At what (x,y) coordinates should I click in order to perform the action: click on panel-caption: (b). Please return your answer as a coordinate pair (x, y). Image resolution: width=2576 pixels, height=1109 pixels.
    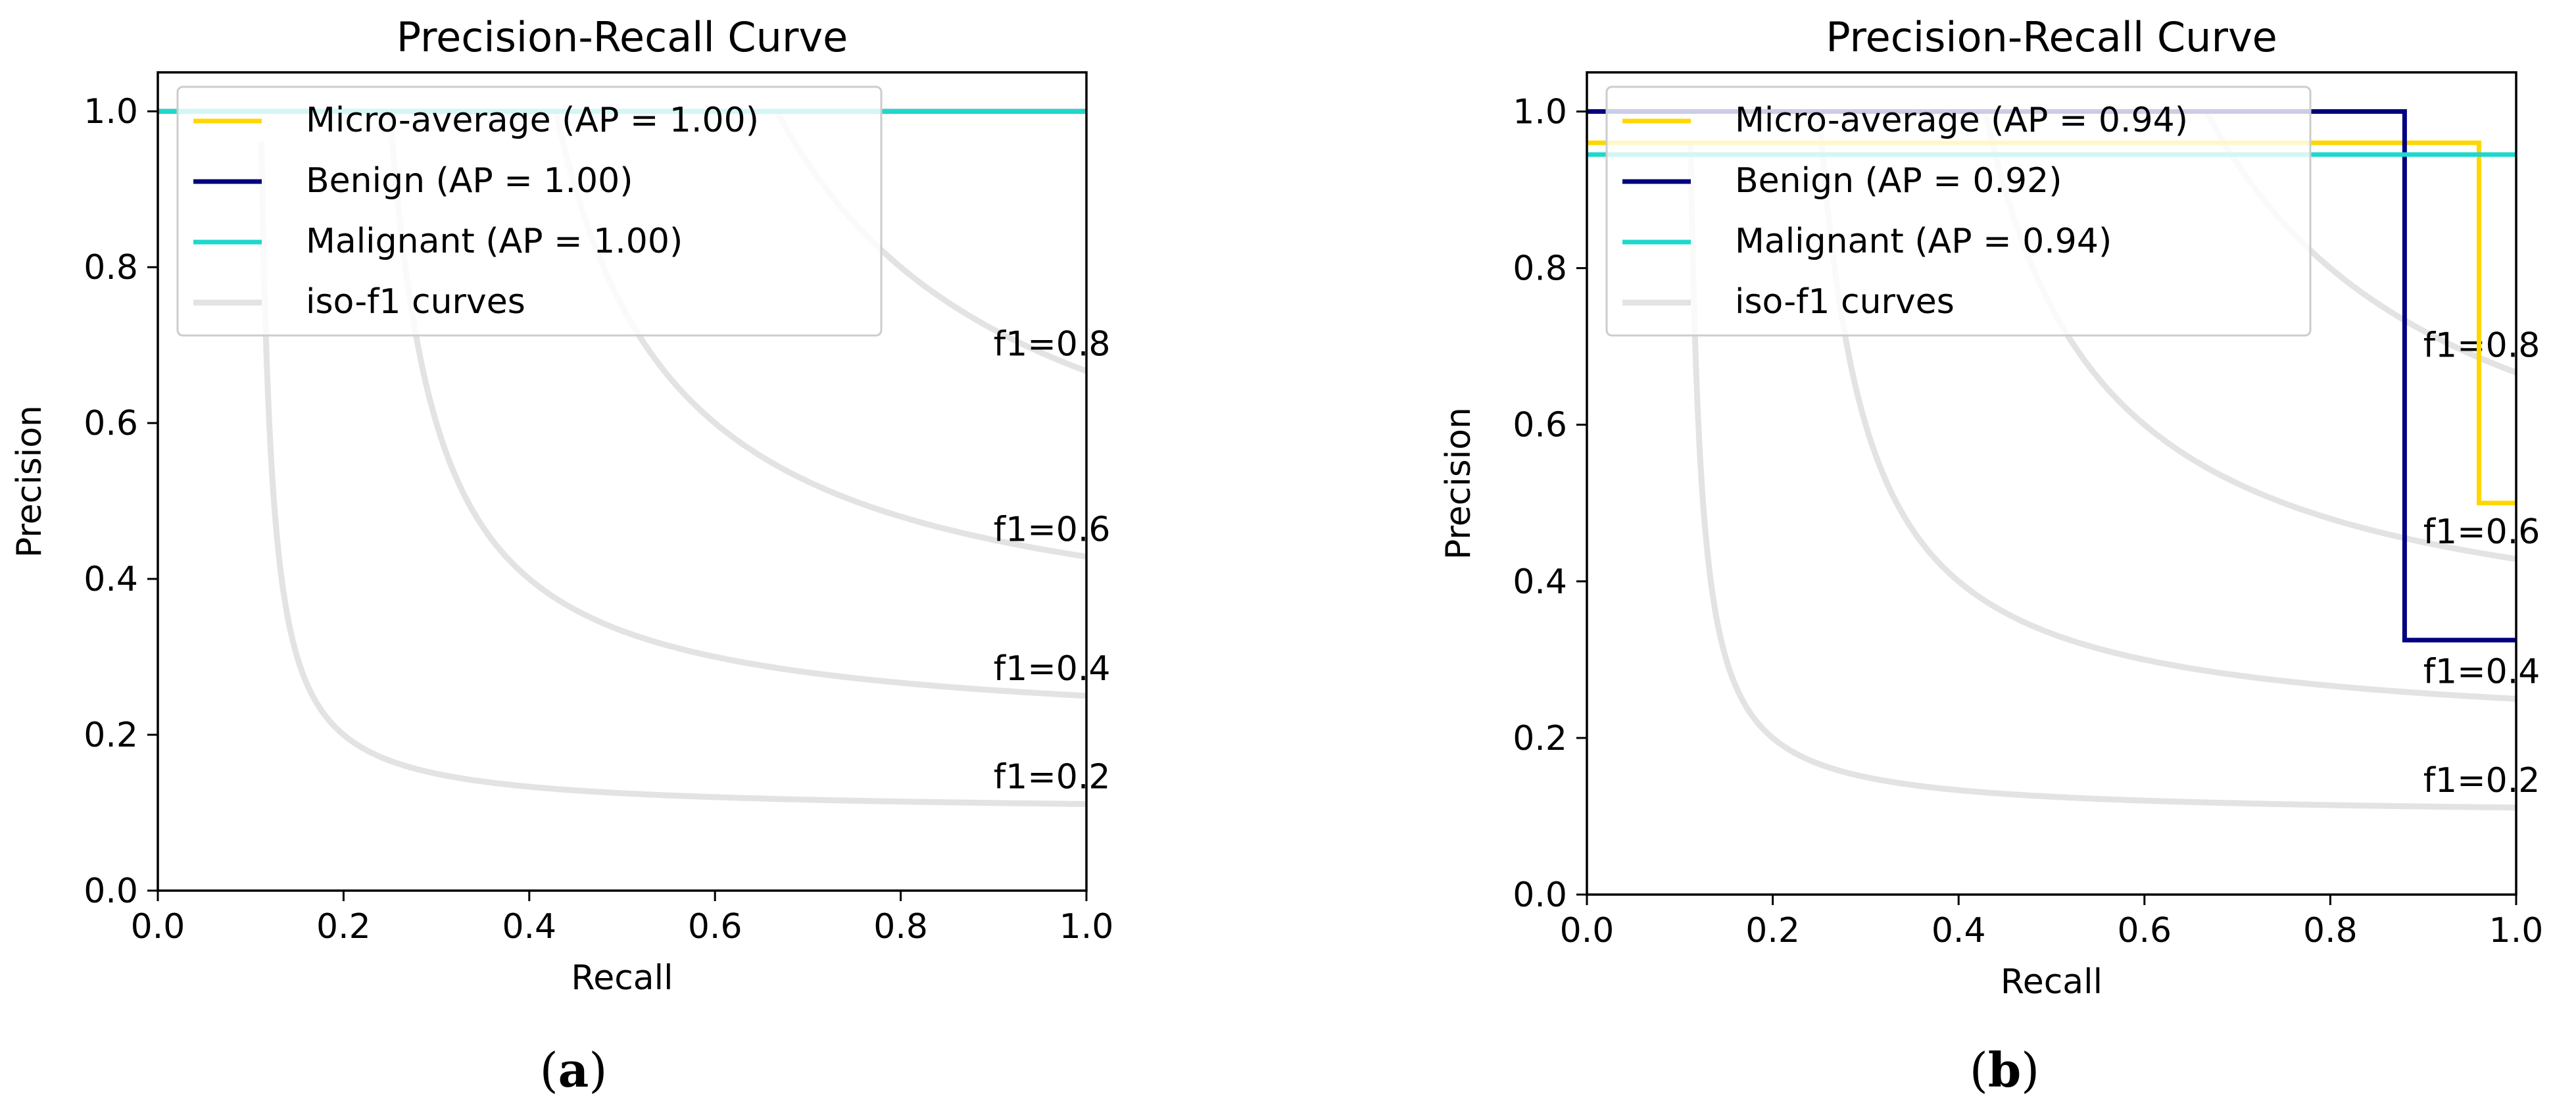
    Looking at the image, I should click on (2005, 1070).